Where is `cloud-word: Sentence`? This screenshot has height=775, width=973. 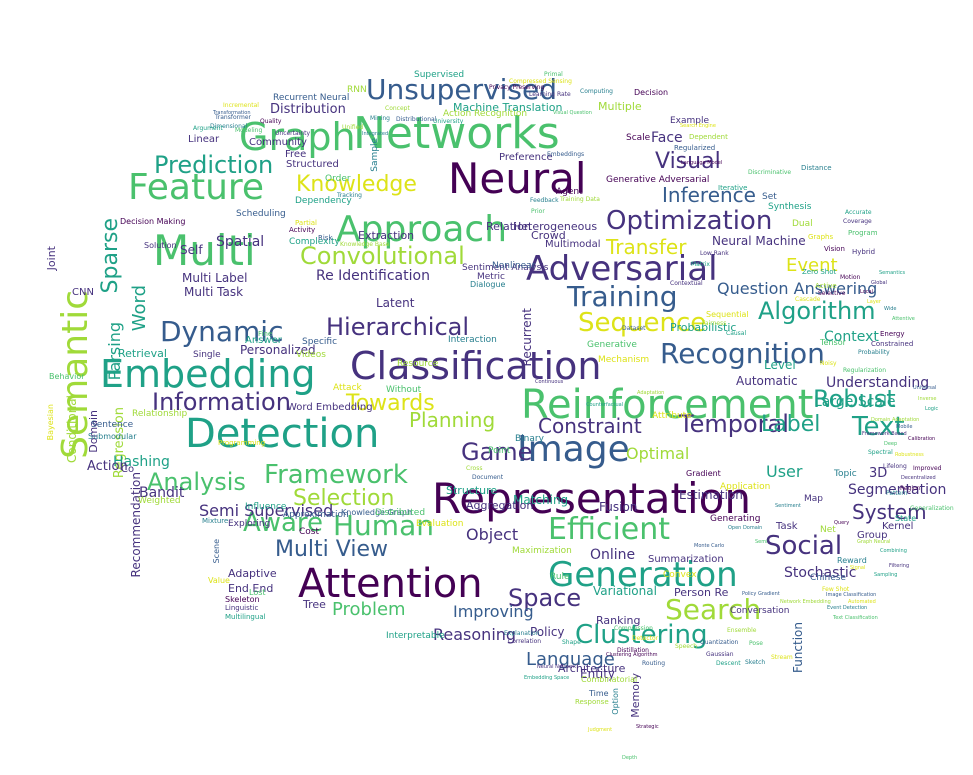
cloud-word: Sentence is located at coordinates (112, 425).